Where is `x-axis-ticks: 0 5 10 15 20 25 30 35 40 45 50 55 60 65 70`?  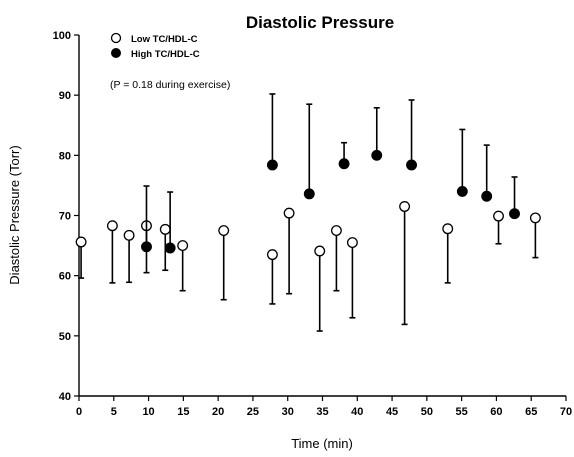 x-axis-ticks: 0 5 10 15 20 25 30 35 40 45 50 55 60 65 70 is located at coordinates (324, 407).